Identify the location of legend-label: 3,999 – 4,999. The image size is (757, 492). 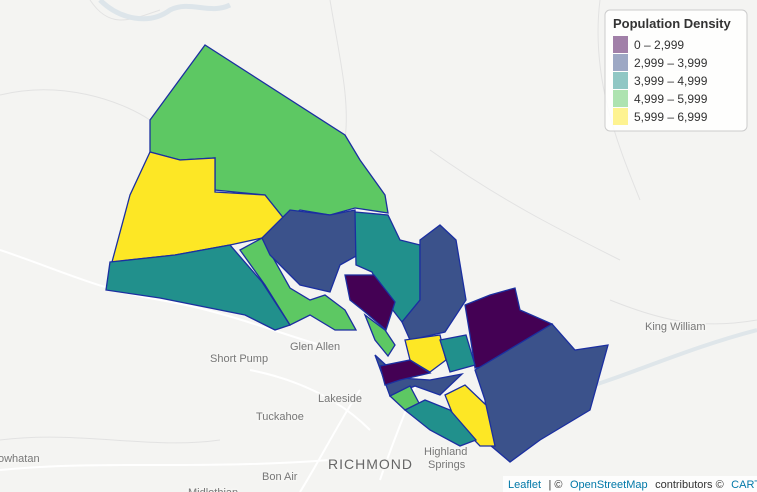
(671, 81).